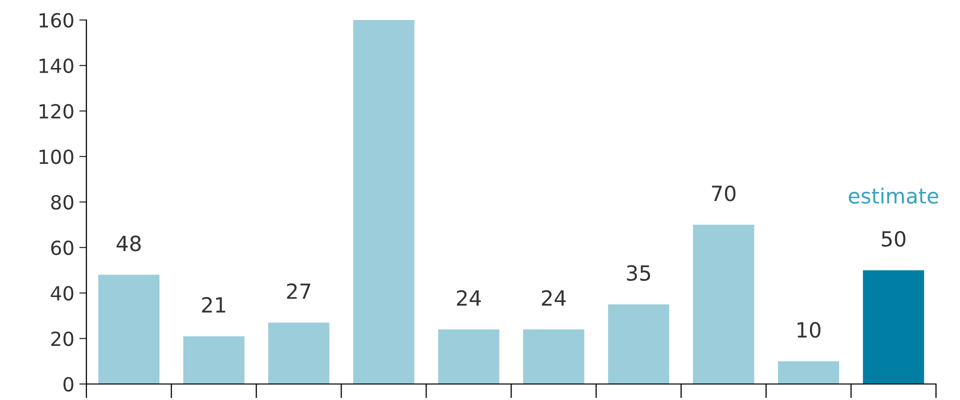 Image resolution: width=960 pixels, height=400 pixels. Describe the element at coordinates (57, 156) in the screenshot. I see `y-tick-label: 100` at that location.